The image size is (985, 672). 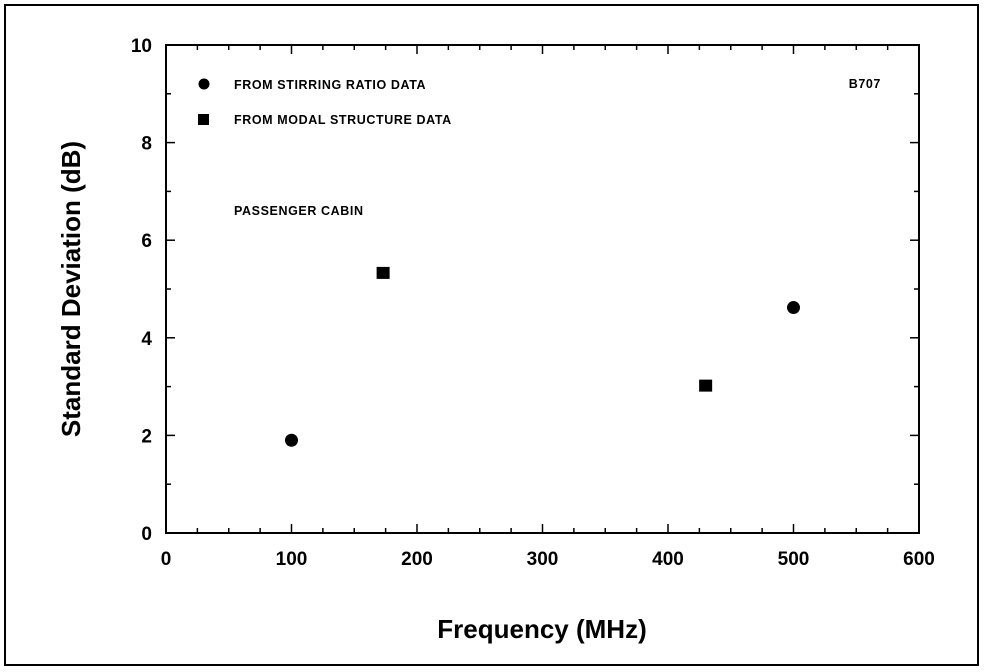 What do you see at coordinates (146, 241) in the screenshot?
I see `y-tick-label: 6` at bounding box center [146, 241].